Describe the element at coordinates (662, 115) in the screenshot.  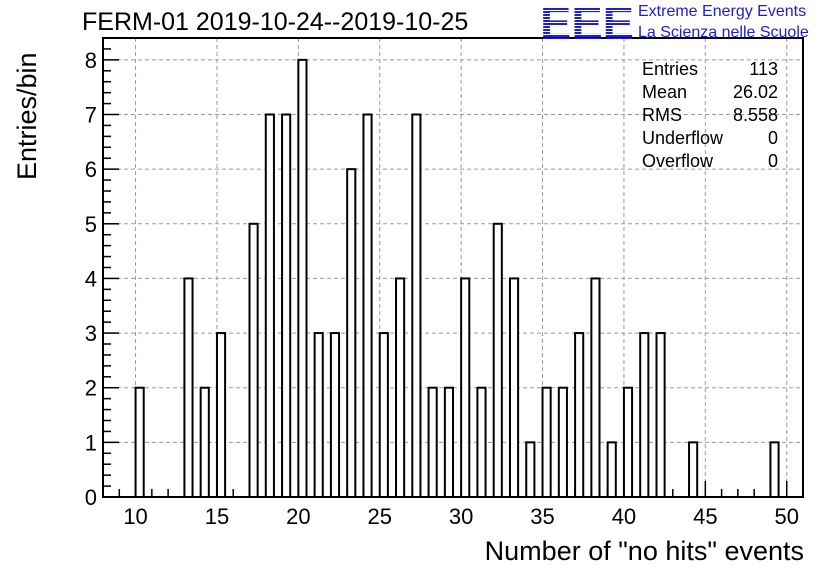
I see `stats-rms-label: RMS` at that location.